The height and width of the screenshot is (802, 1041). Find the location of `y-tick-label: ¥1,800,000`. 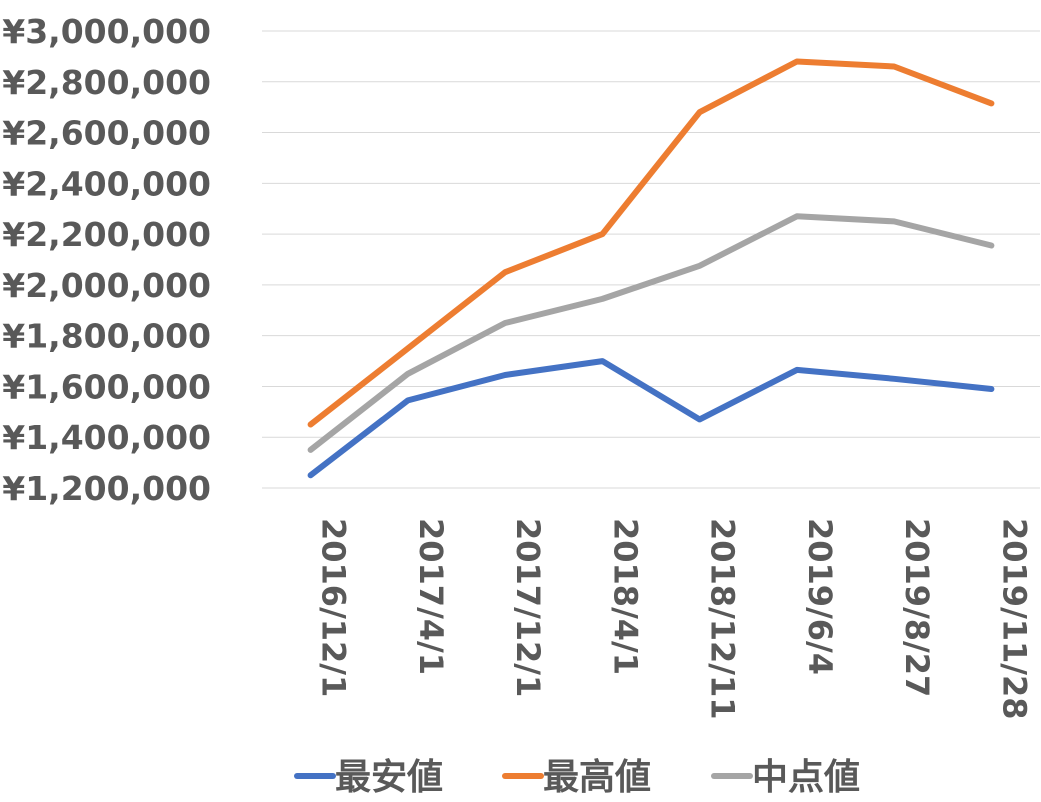

y-tick-label: ¥1,800,000 is located at coordinates (106, 336).